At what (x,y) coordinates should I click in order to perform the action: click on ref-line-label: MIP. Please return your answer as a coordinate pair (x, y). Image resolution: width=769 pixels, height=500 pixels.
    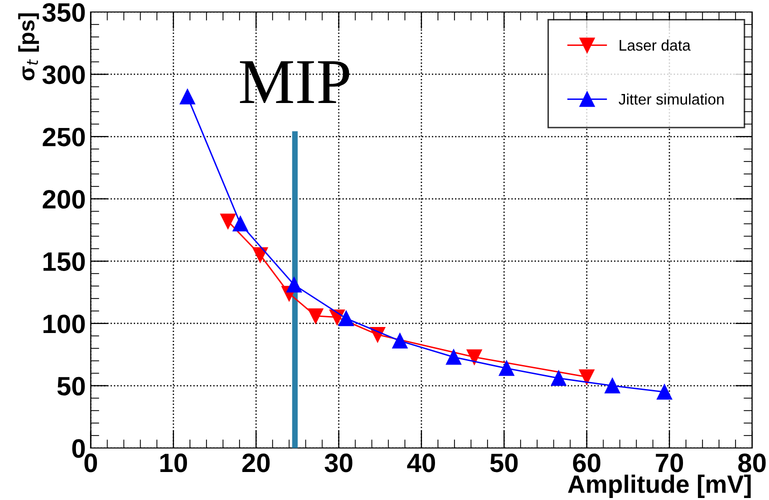
    Looking at the image, I should click on (295, 82).